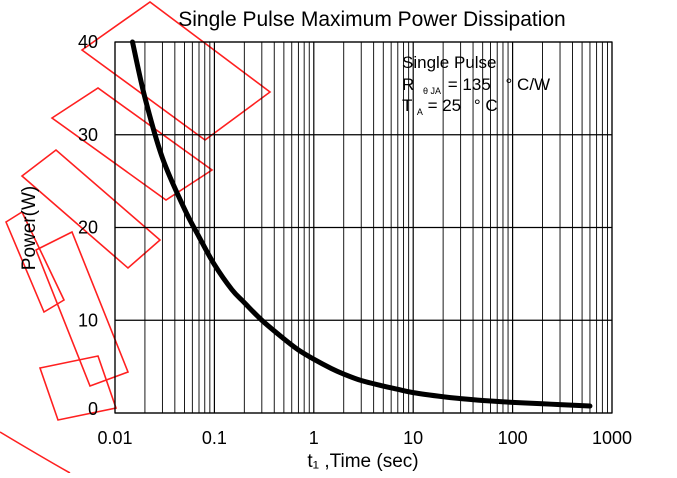 The width and height of the screenshot is (677, 478). I want to click on annotation-r-subscript: θ JA, so click(432, 91).